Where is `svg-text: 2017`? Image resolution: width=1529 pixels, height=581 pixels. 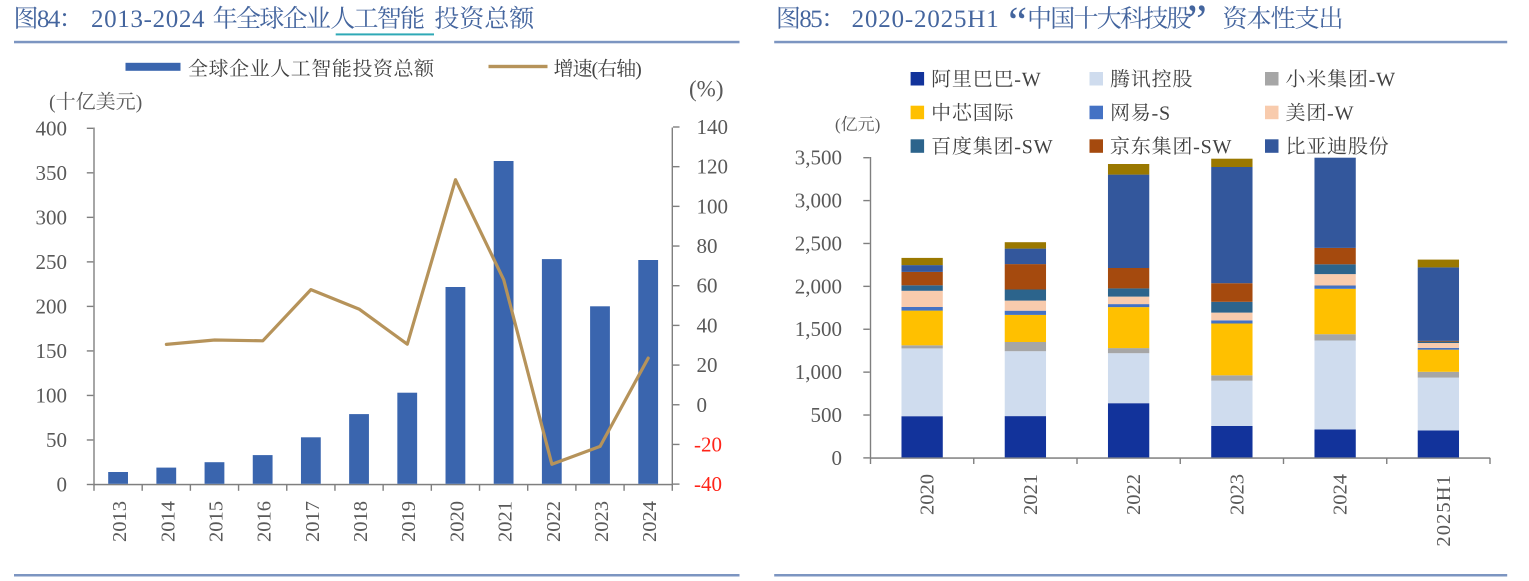 svg-text: 2017 is located at coordinates (313, 521).